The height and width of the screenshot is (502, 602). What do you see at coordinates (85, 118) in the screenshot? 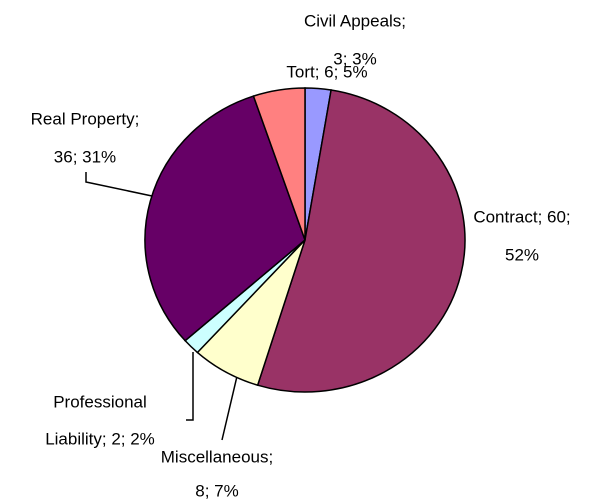
I see `data-label: Real Property;` at bounding box center [85, 118].